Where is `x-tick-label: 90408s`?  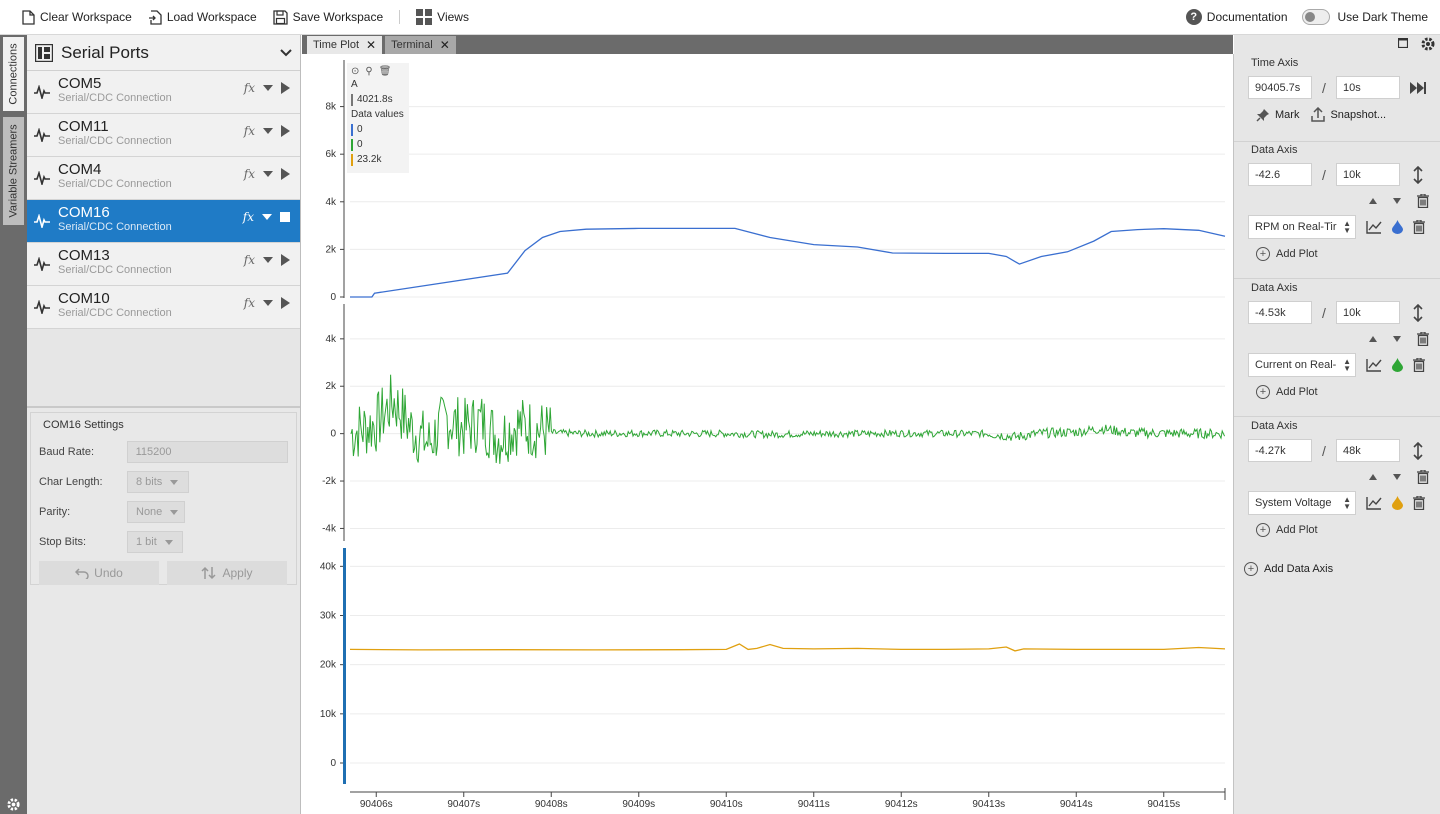
x-tick-label: 90408s is located at coordinates (551, 804).